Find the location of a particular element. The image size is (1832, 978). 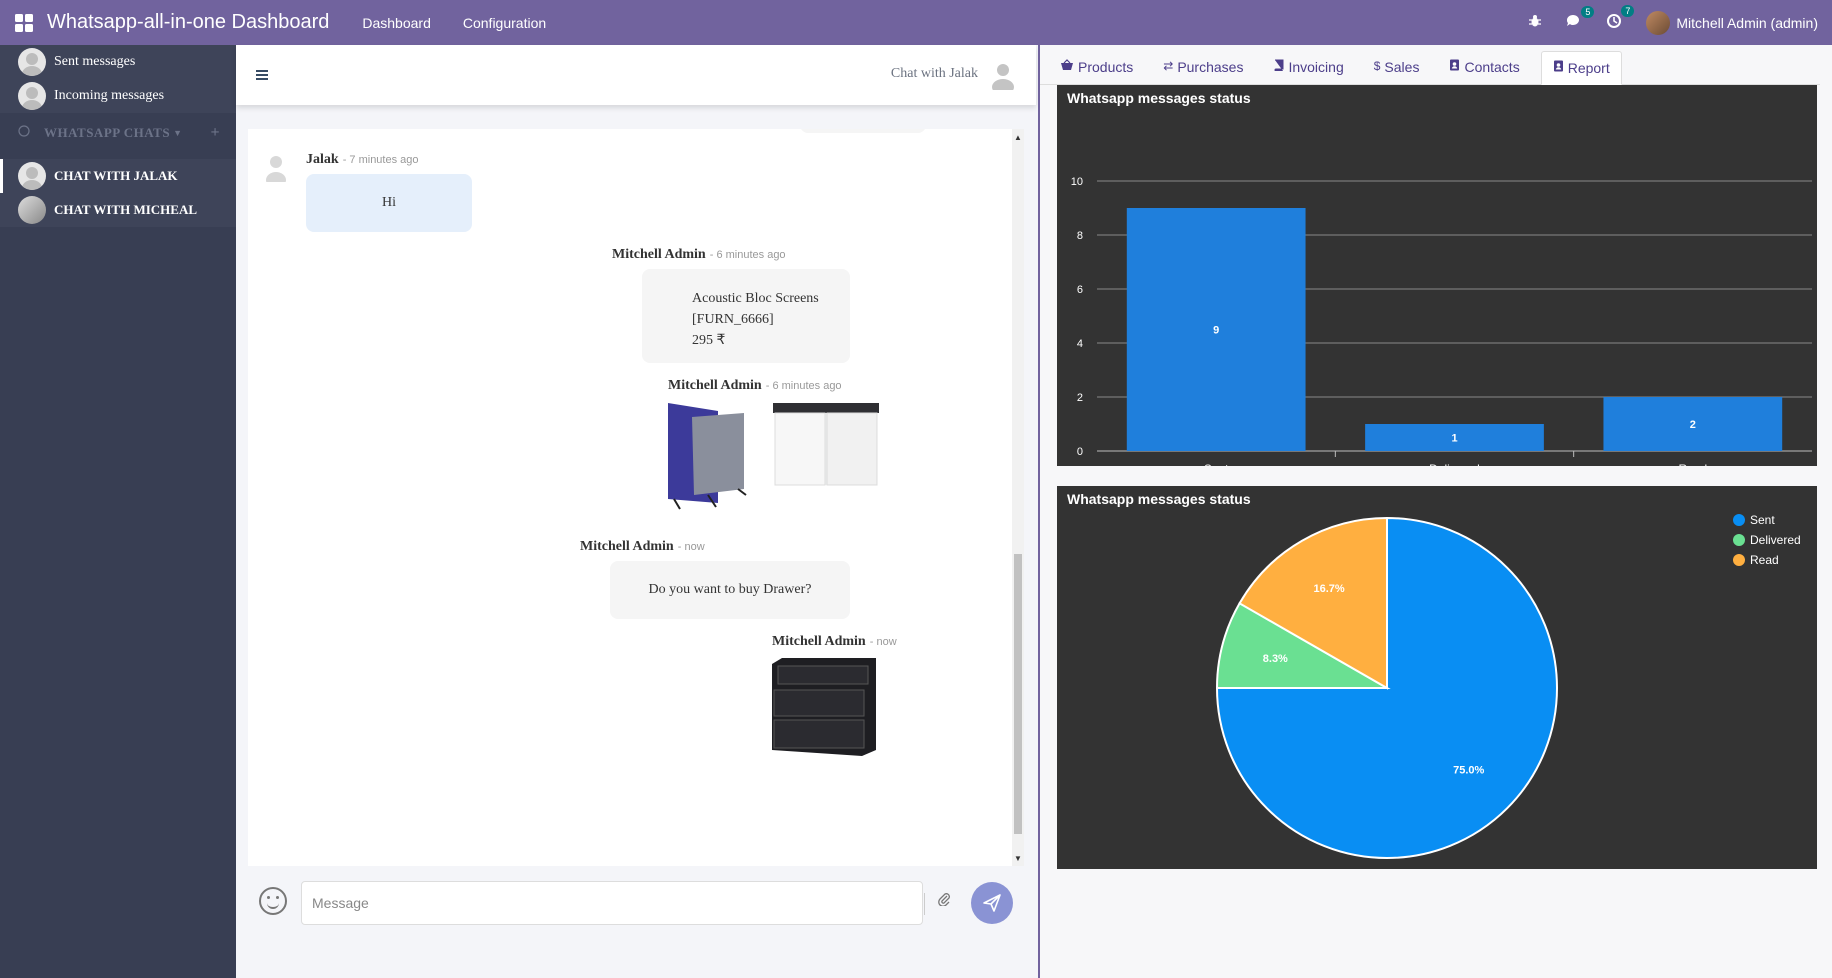

bar-chart-title: Whatsapp messages status is located at coordinates (1159, 98).